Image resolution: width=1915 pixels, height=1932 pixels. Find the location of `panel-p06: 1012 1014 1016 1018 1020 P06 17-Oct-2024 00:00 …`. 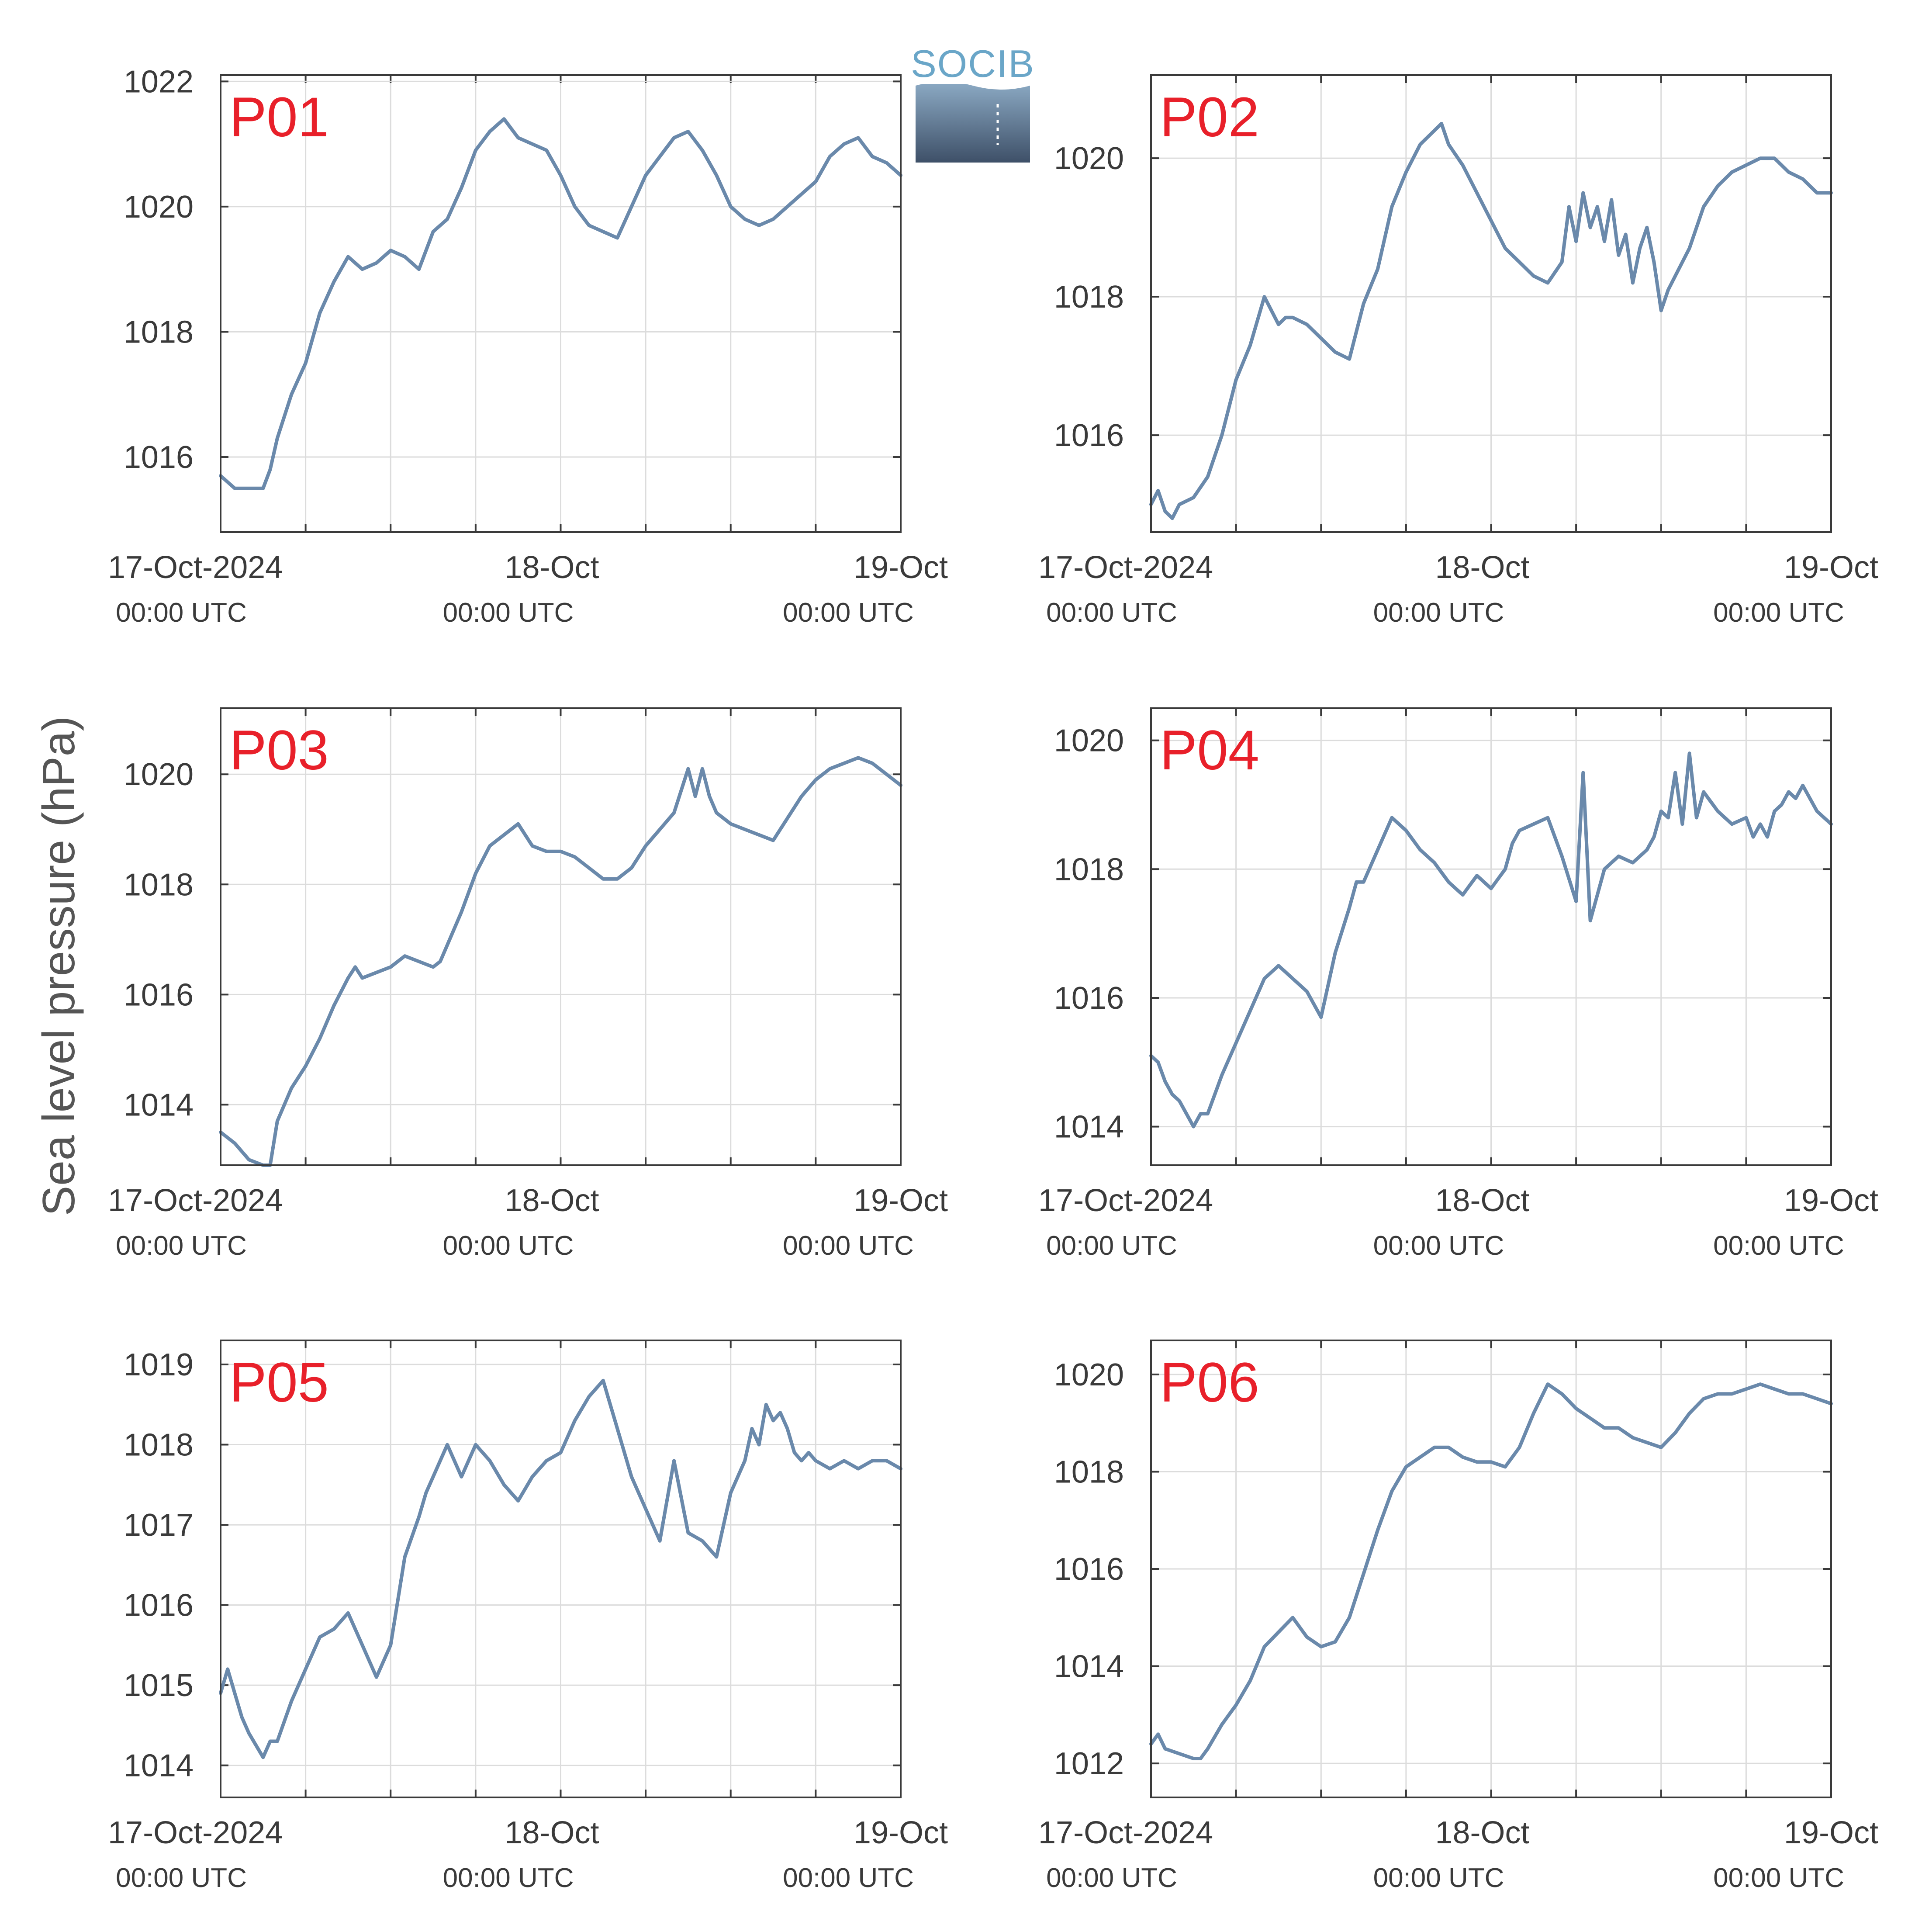

panel-p06: 1012 1014 1016 1018 1020 P06 17-Oct-2024 00:00 … is located at coordinates (1458, 1616).